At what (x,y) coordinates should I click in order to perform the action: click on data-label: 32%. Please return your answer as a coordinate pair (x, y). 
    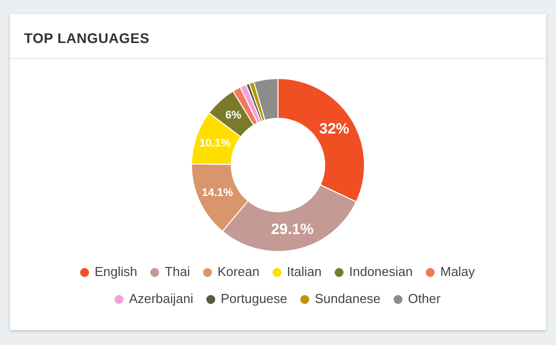
    Looking at the image, I should click on (334, 129).